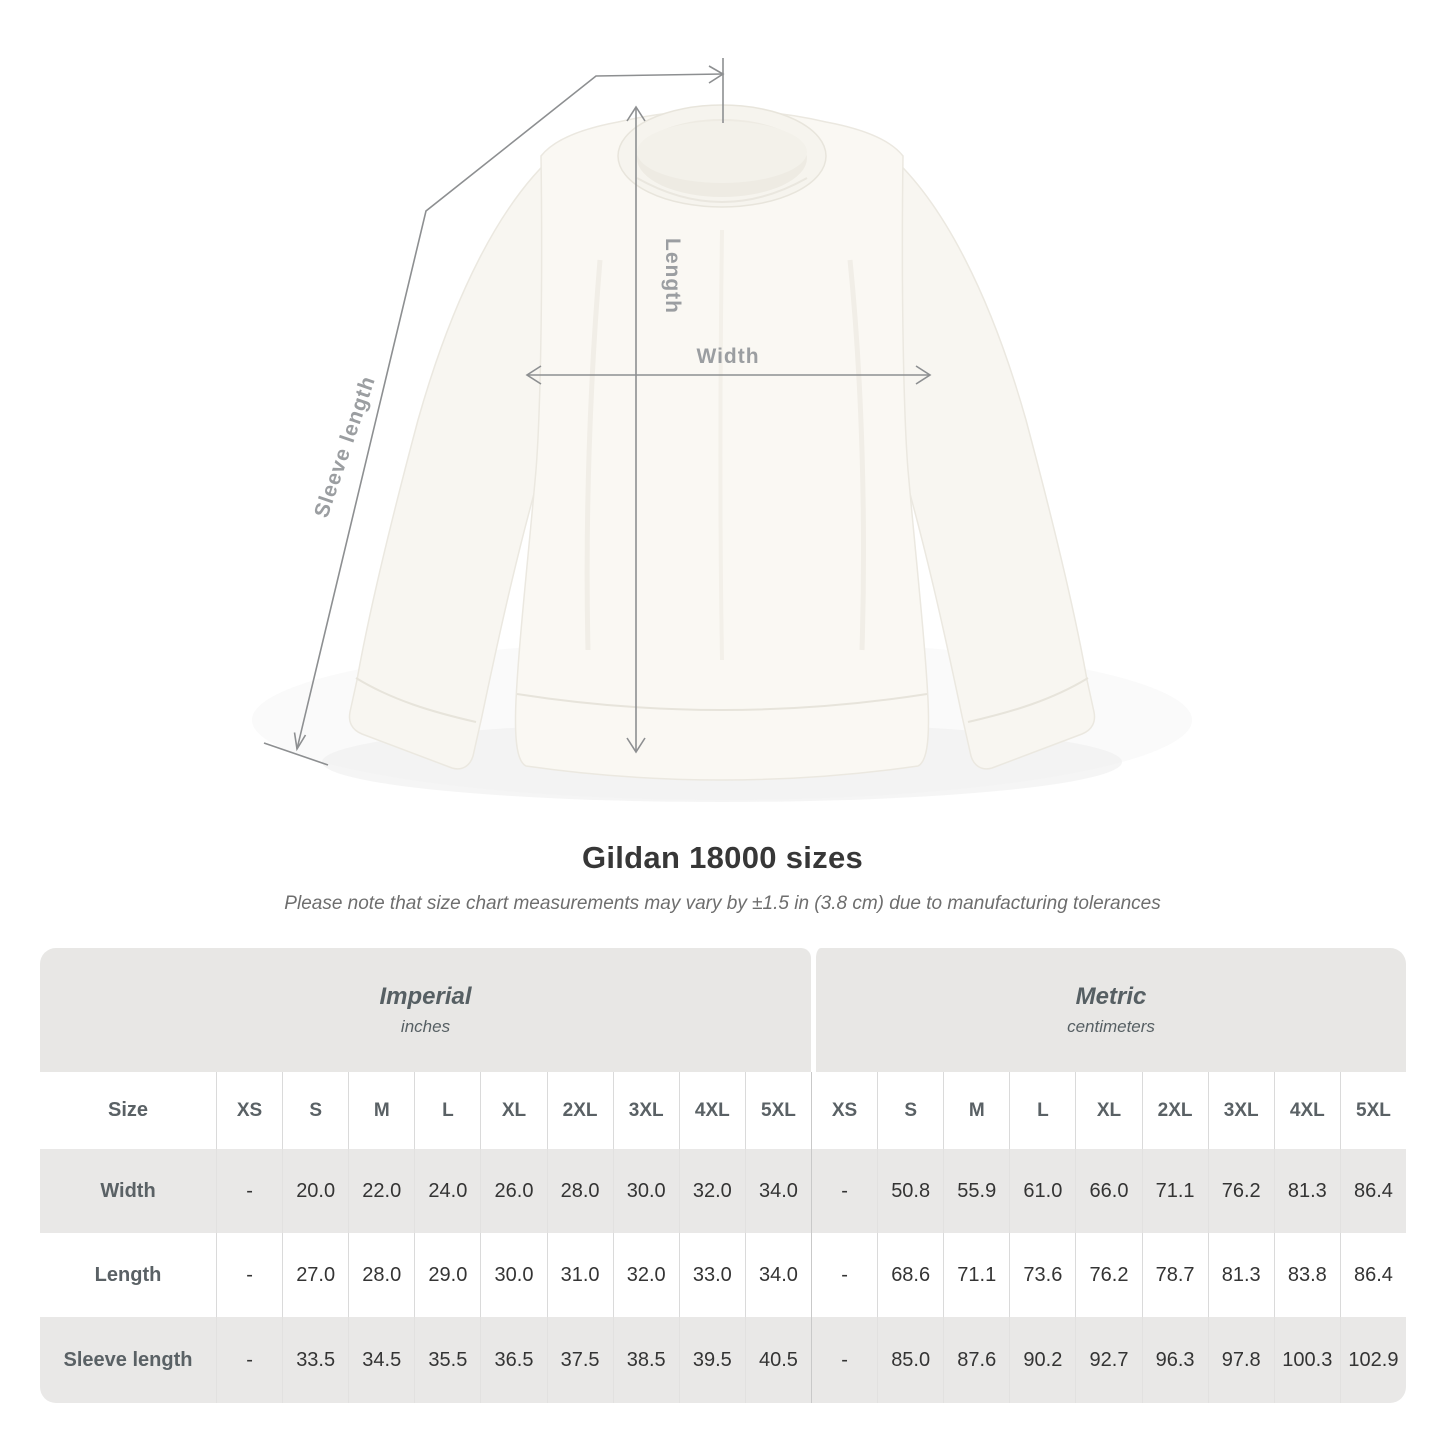 Image resolution: width=1445 pixels, height=1445 pixels. Describe the element at coordinates (976, 1191) in the screenshot. I see `value-cell: 55.9` at that location.